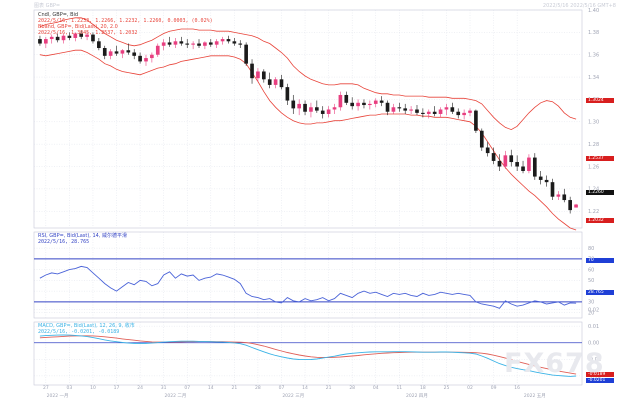 The image size is (640, 400). I want to click on bollinger-legend-title: Bband, GBP=, Bid(Last), 20, 2.0, so click(78, 27).